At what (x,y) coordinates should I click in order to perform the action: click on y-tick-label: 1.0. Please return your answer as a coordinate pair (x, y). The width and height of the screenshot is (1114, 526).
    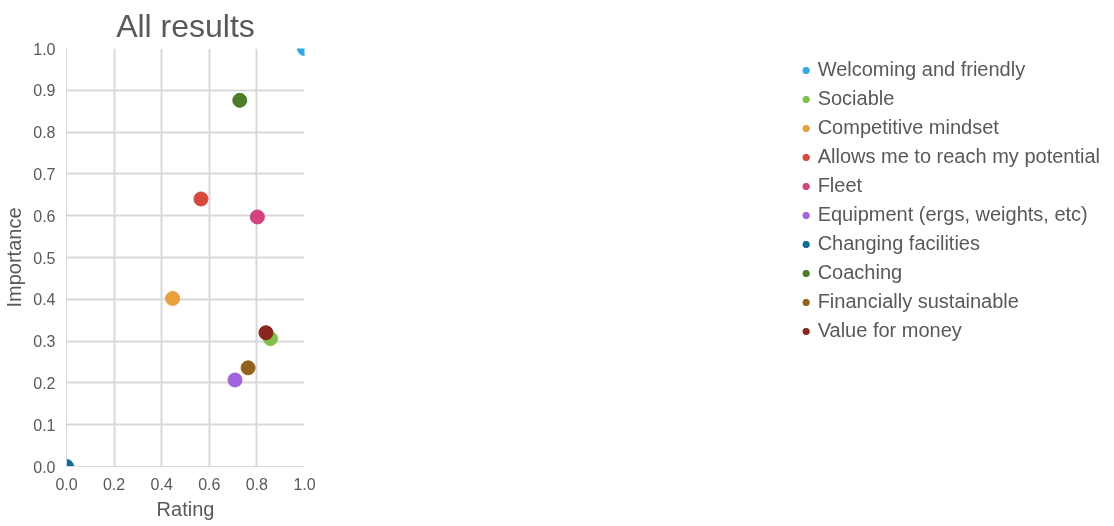
    Looking at the image, I should click on (44, 49).